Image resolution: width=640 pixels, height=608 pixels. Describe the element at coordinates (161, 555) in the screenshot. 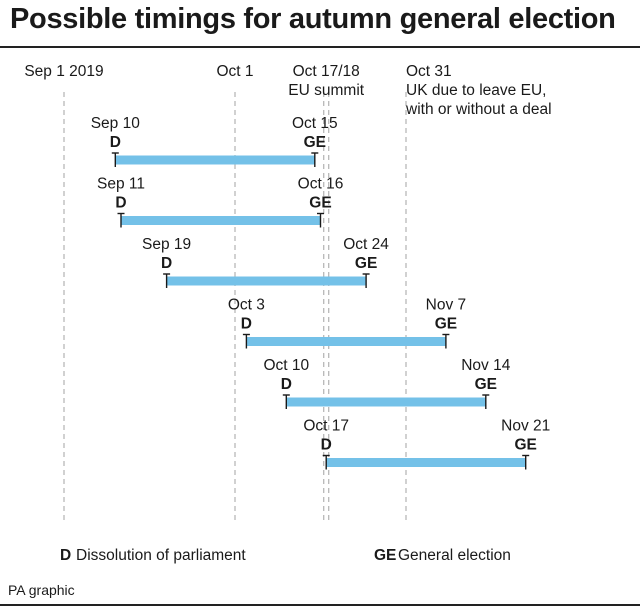

I see `legend-d-text: Dissolution of parliament` at that location.